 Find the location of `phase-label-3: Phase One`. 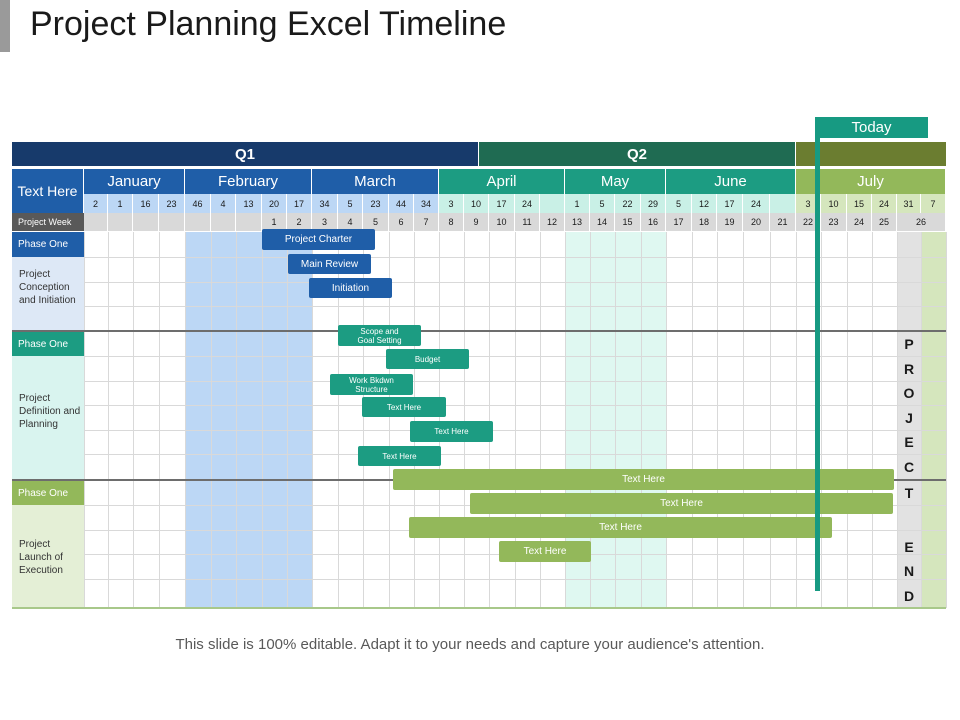

phase-label-3: Phase One is located at coordinates (48, 493).